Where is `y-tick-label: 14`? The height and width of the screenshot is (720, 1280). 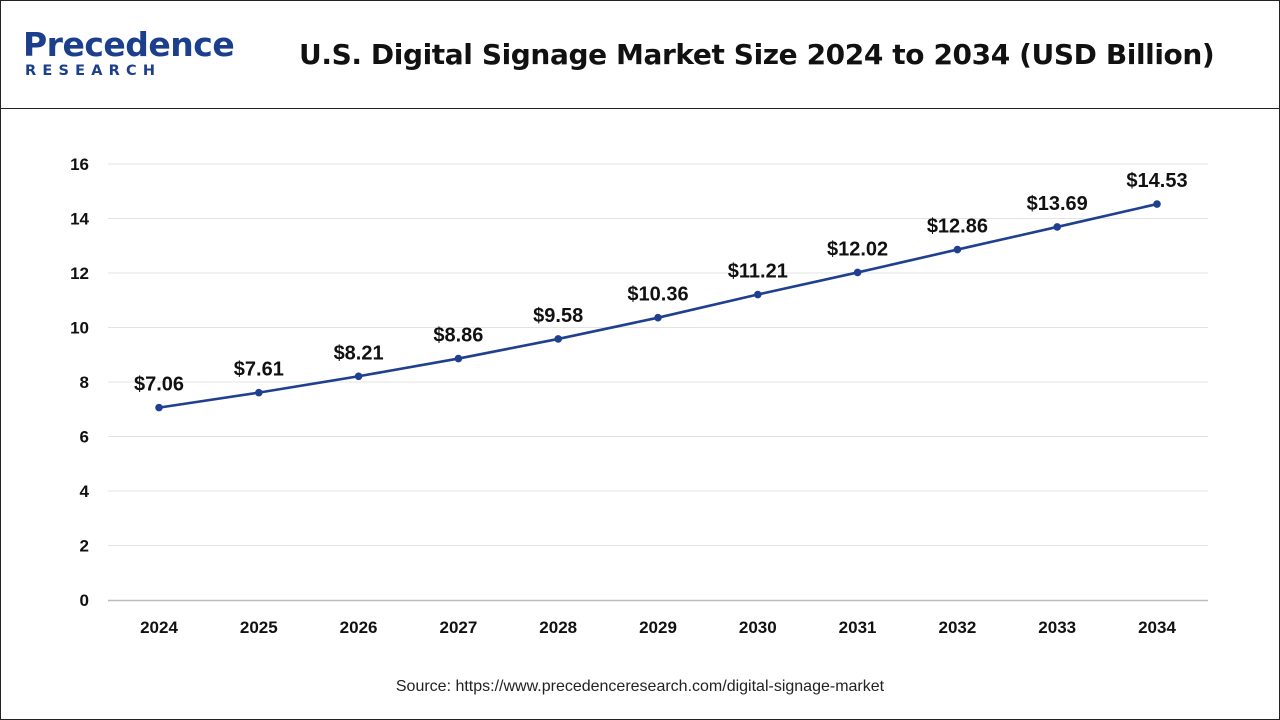 y-tick-label: 14 is located at coordinates (79, 219).